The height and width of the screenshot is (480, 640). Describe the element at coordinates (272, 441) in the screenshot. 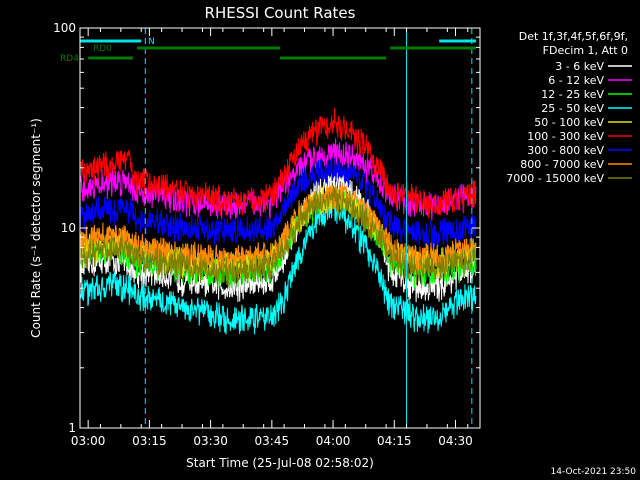

I see `x-tick-label-3: 03:45` at that location.